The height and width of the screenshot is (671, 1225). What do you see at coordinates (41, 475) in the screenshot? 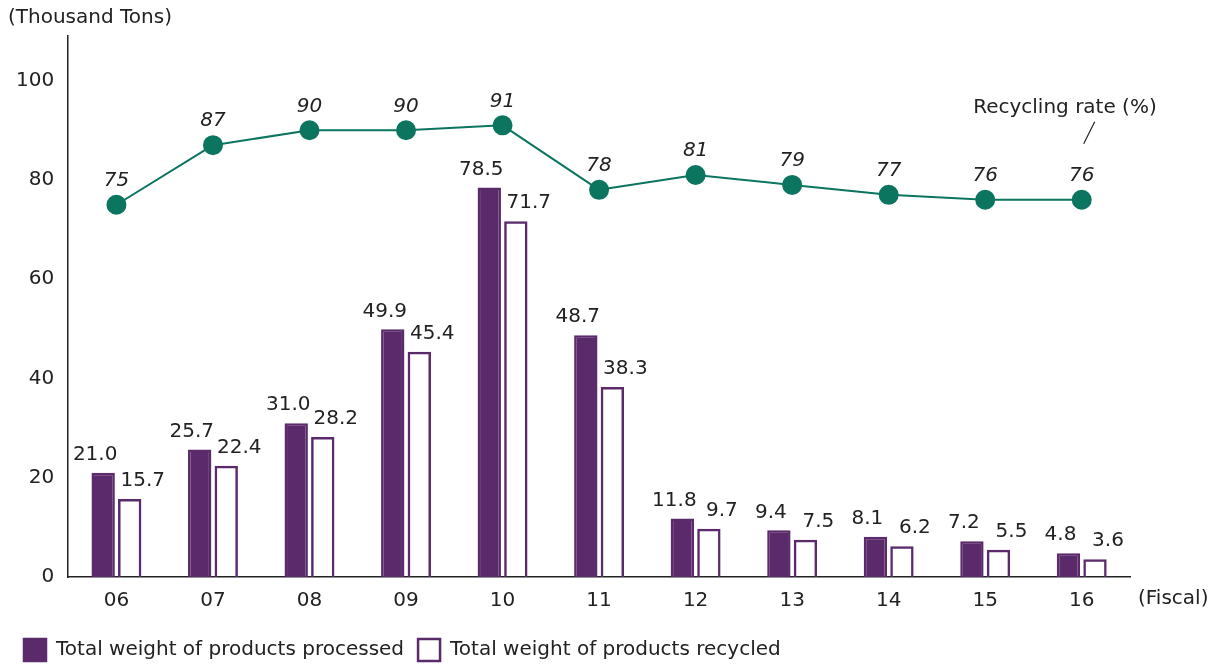
I see `y-tick-label: 20` at bounding box center [41, 475].